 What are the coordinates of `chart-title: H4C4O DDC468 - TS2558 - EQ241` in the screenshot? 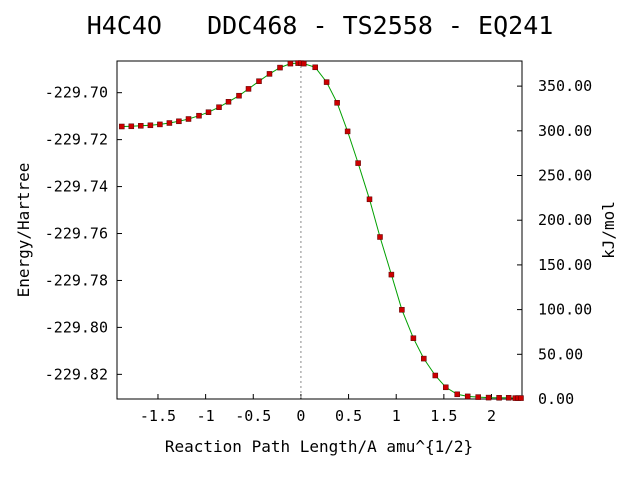 It's located at (320, 25).